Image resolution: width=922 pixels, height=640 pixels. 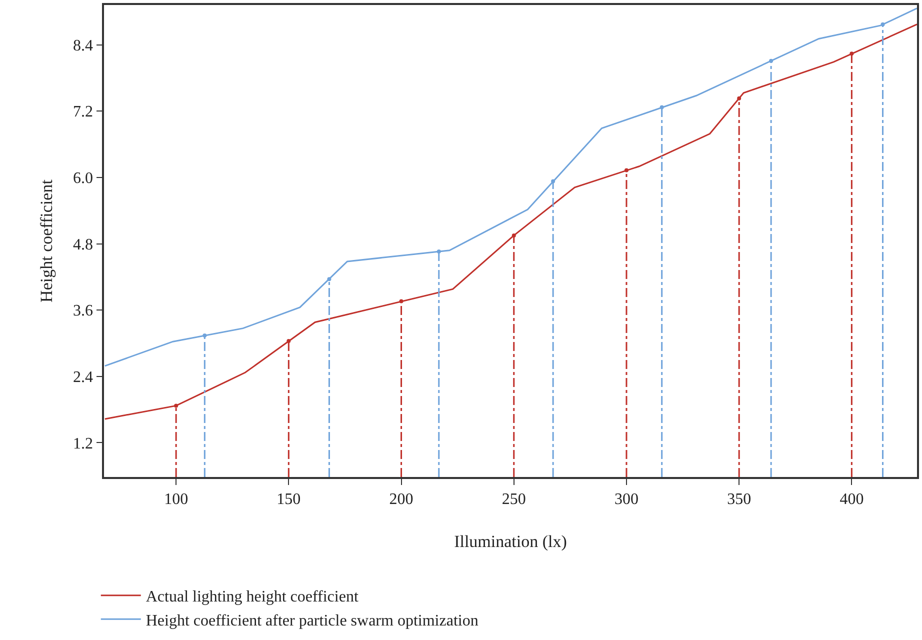 I want to click on y-tick-label: 2.4, so click(x=83, y=377).